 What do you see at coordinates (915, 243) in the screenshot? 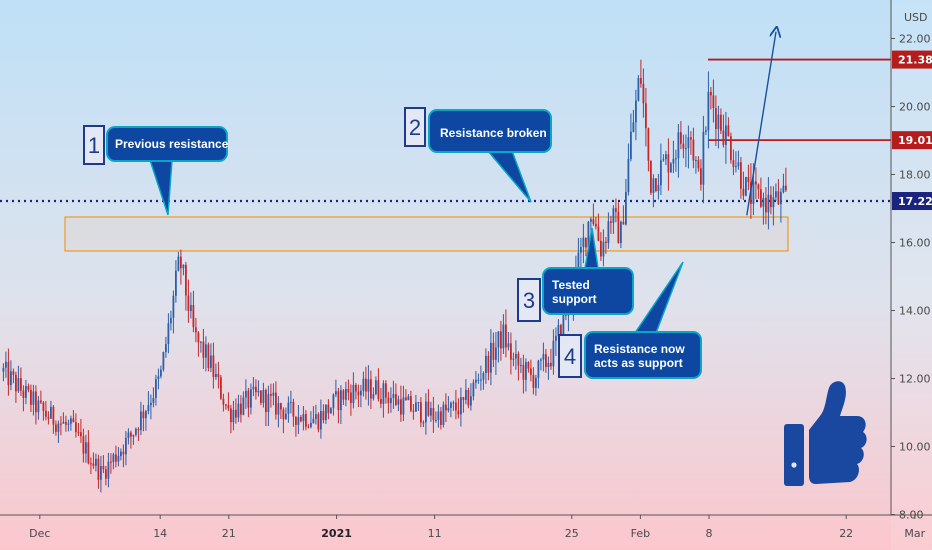
I see `price-tick-label-4: 16.00` at bounding box center [915, 243].